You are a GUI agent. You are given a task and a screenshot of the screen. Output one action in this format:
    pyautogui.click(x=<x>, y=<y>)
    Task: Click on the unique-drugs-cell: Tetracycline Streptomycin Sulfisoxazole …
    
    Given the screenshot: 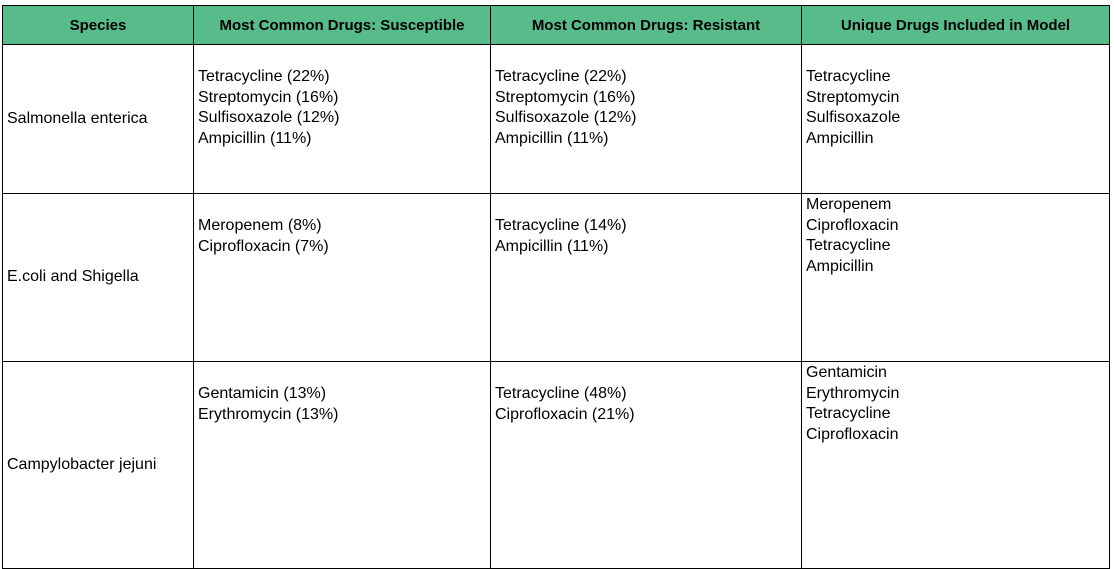 What is the action you would take?
    pyautogui.click(x=955, y=119)
    